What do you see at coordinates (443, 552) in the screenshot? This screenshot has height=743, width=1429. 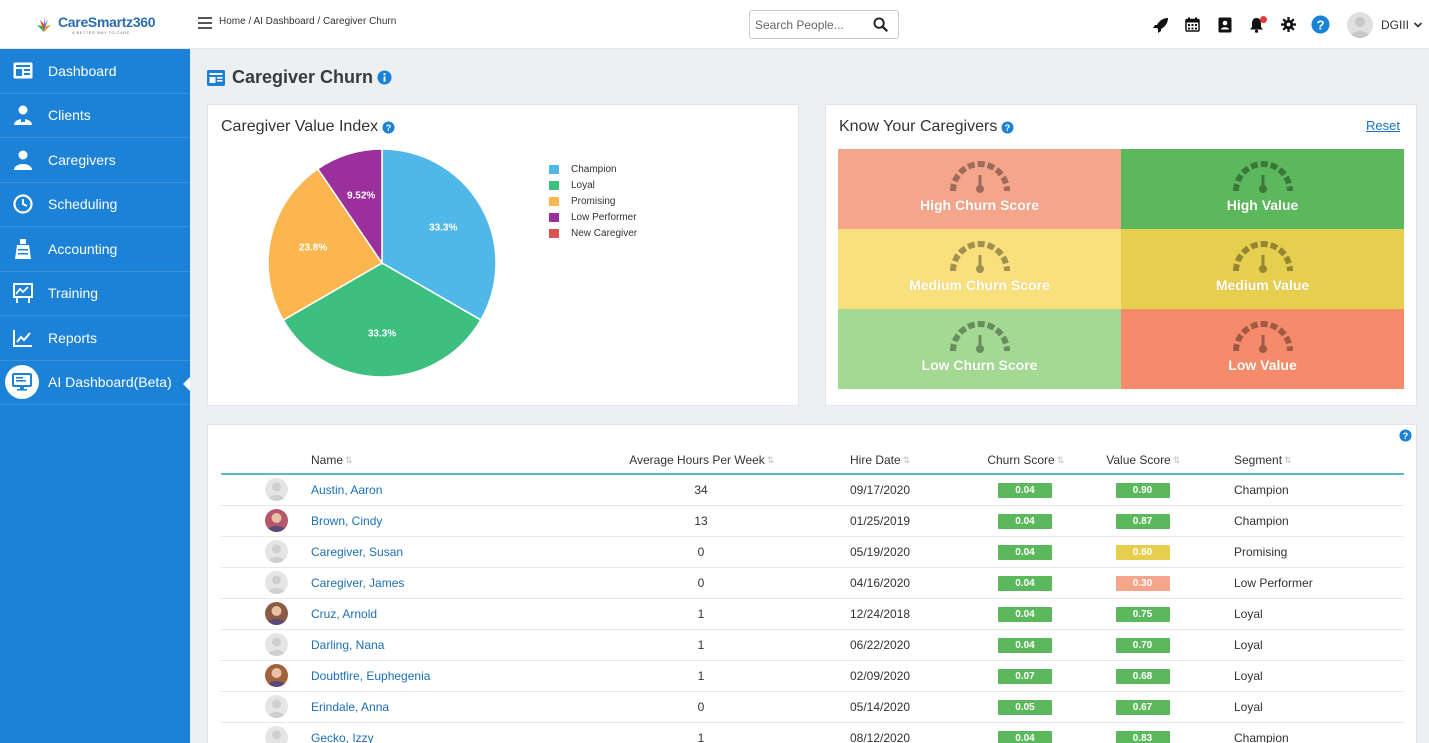 I see `name-cell: Caregiver, Susan` at bounding box center [443, 552].